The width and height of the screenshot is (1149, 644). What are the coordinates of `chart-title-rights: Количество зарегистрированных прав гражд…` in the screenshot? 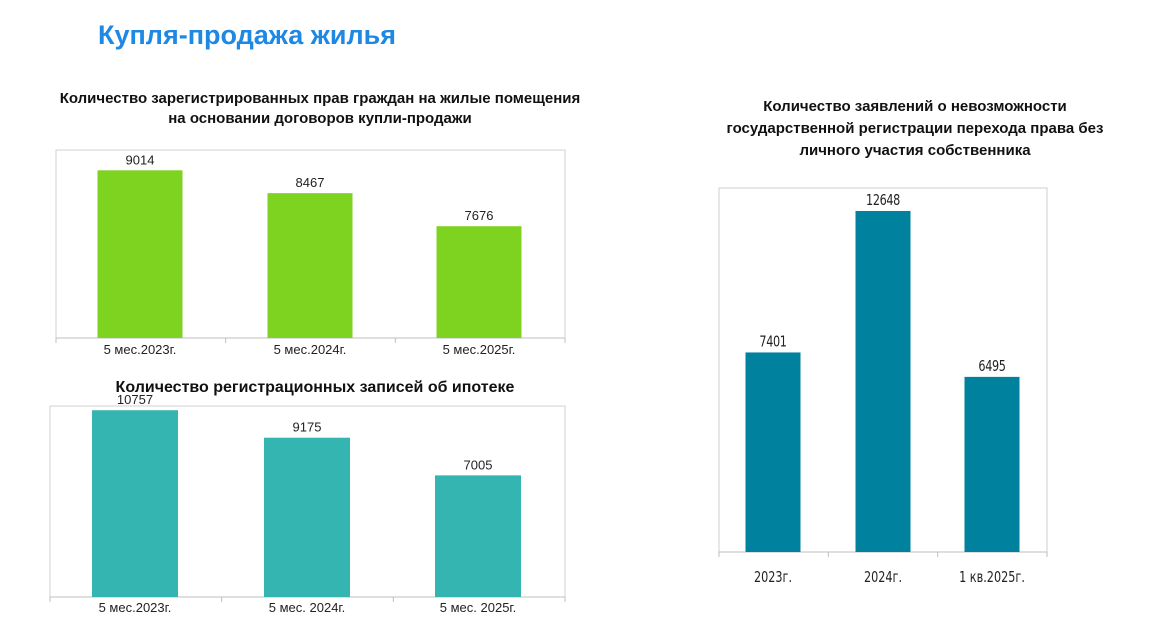 It's located at (320, 109).